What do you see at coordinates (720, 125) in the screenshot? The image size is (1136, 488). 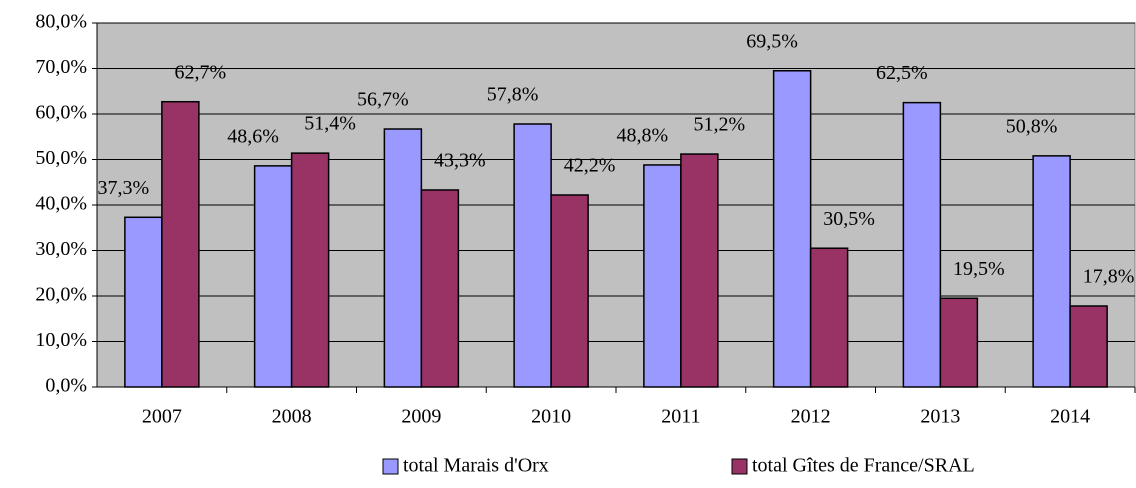 I see `value-label: 51,2%` at bounding box center [720, 125].